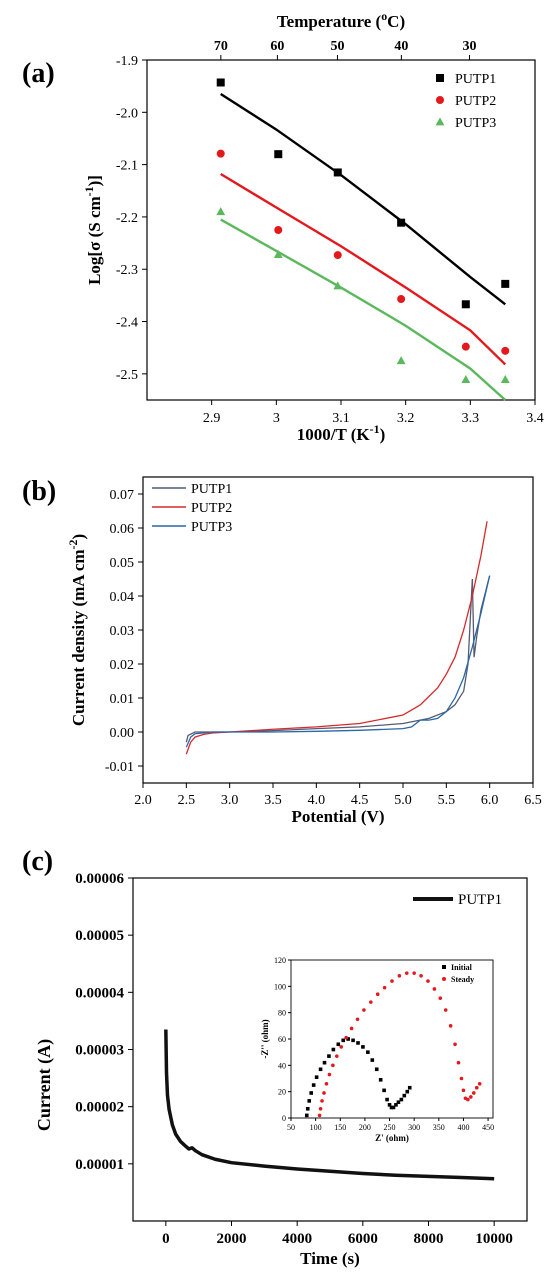 The width and height of the screenshot is (560, 1280). What do you see at coordinates (127, 323) in the screenshot?
I see `y-tick-label: -2.4` at bounding box center [127, 323].